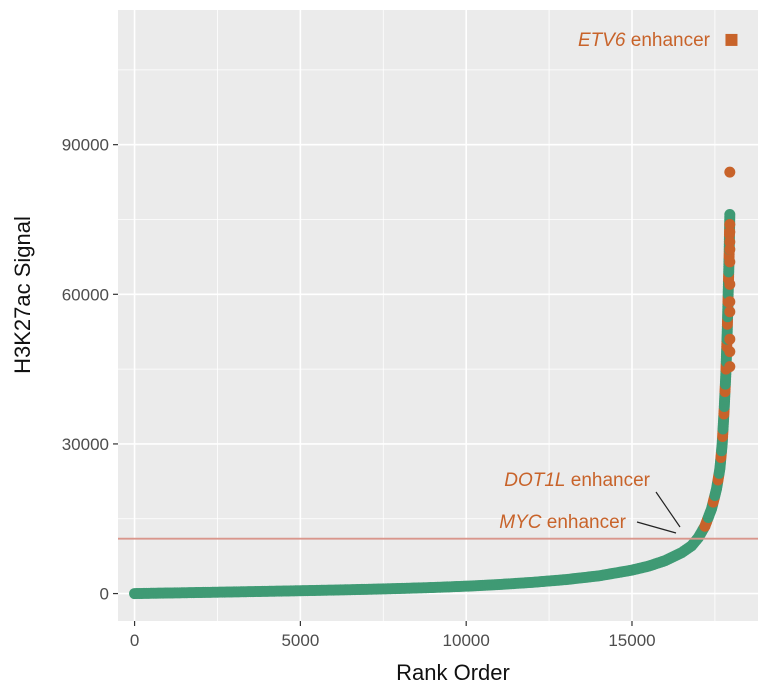  What do you see at coordinates (85, 444) in the screenshot?
I see `y-tick-label: 30000` at bounding box center [85, 444].